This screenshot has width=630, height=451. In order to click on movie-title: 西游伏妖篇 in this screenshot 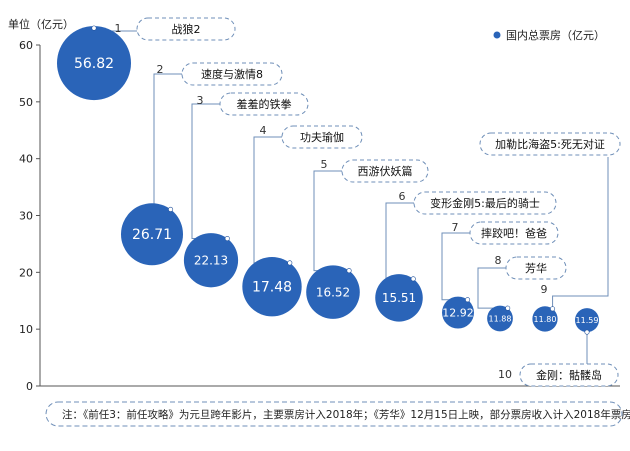, I will do `click(385, 171)`.